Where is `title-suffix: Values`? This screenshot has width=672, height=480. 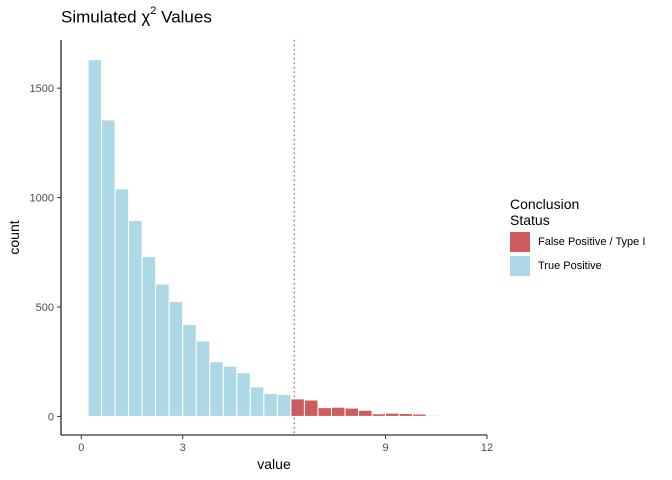
title-suffix: Values is located at coordinates (184, 17).